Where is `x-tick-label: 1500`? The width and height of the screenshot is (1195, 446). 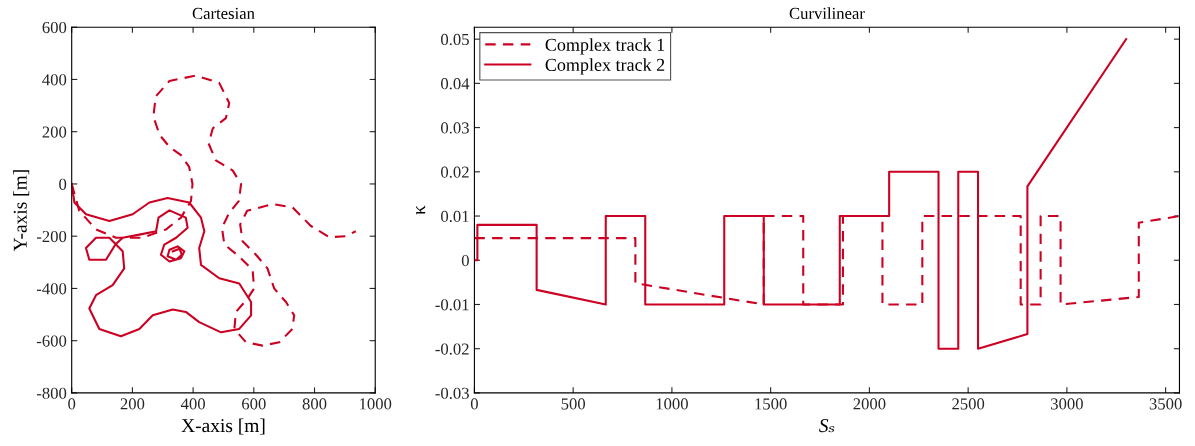
x-tick-label: 1500 is located at coordinates (771, 404).